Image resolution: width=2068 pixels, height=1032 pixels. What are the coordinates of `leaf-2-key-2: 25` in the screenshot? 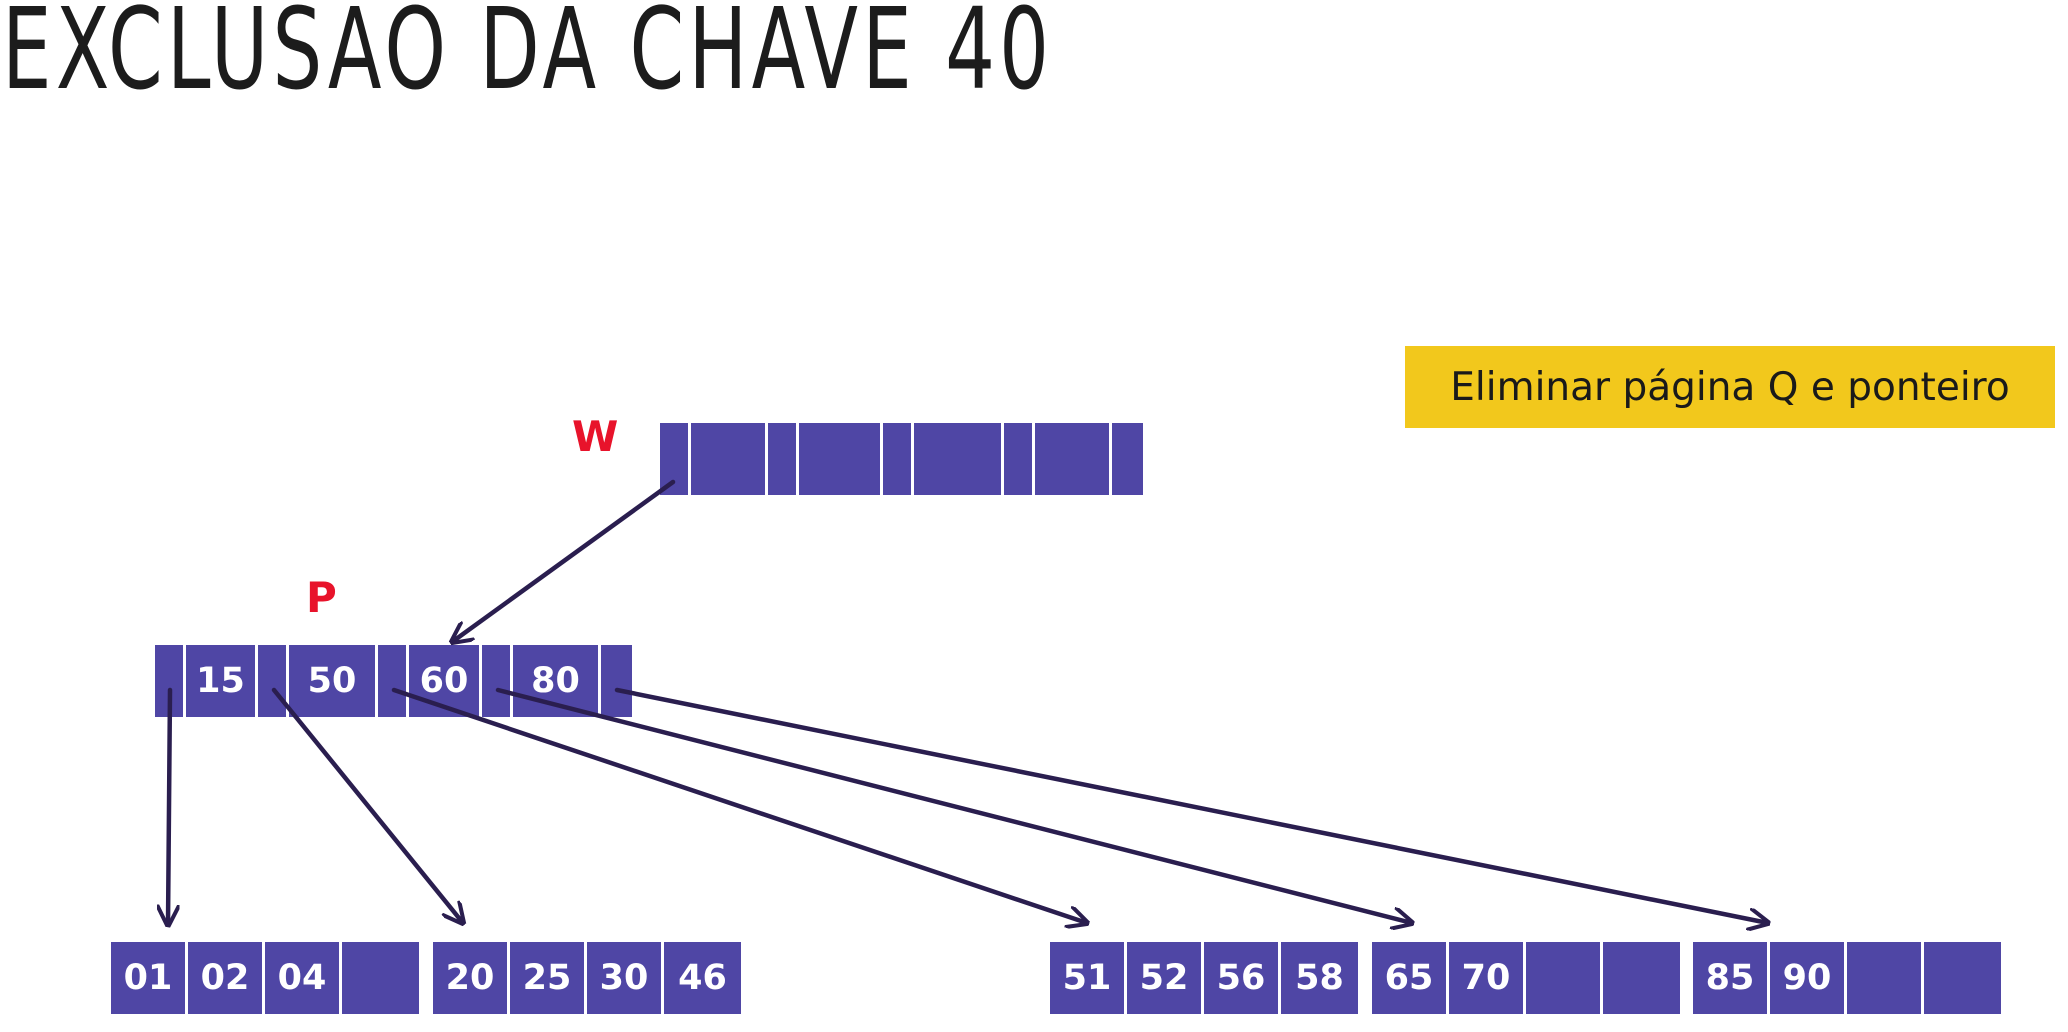 It's located at (548, 978).